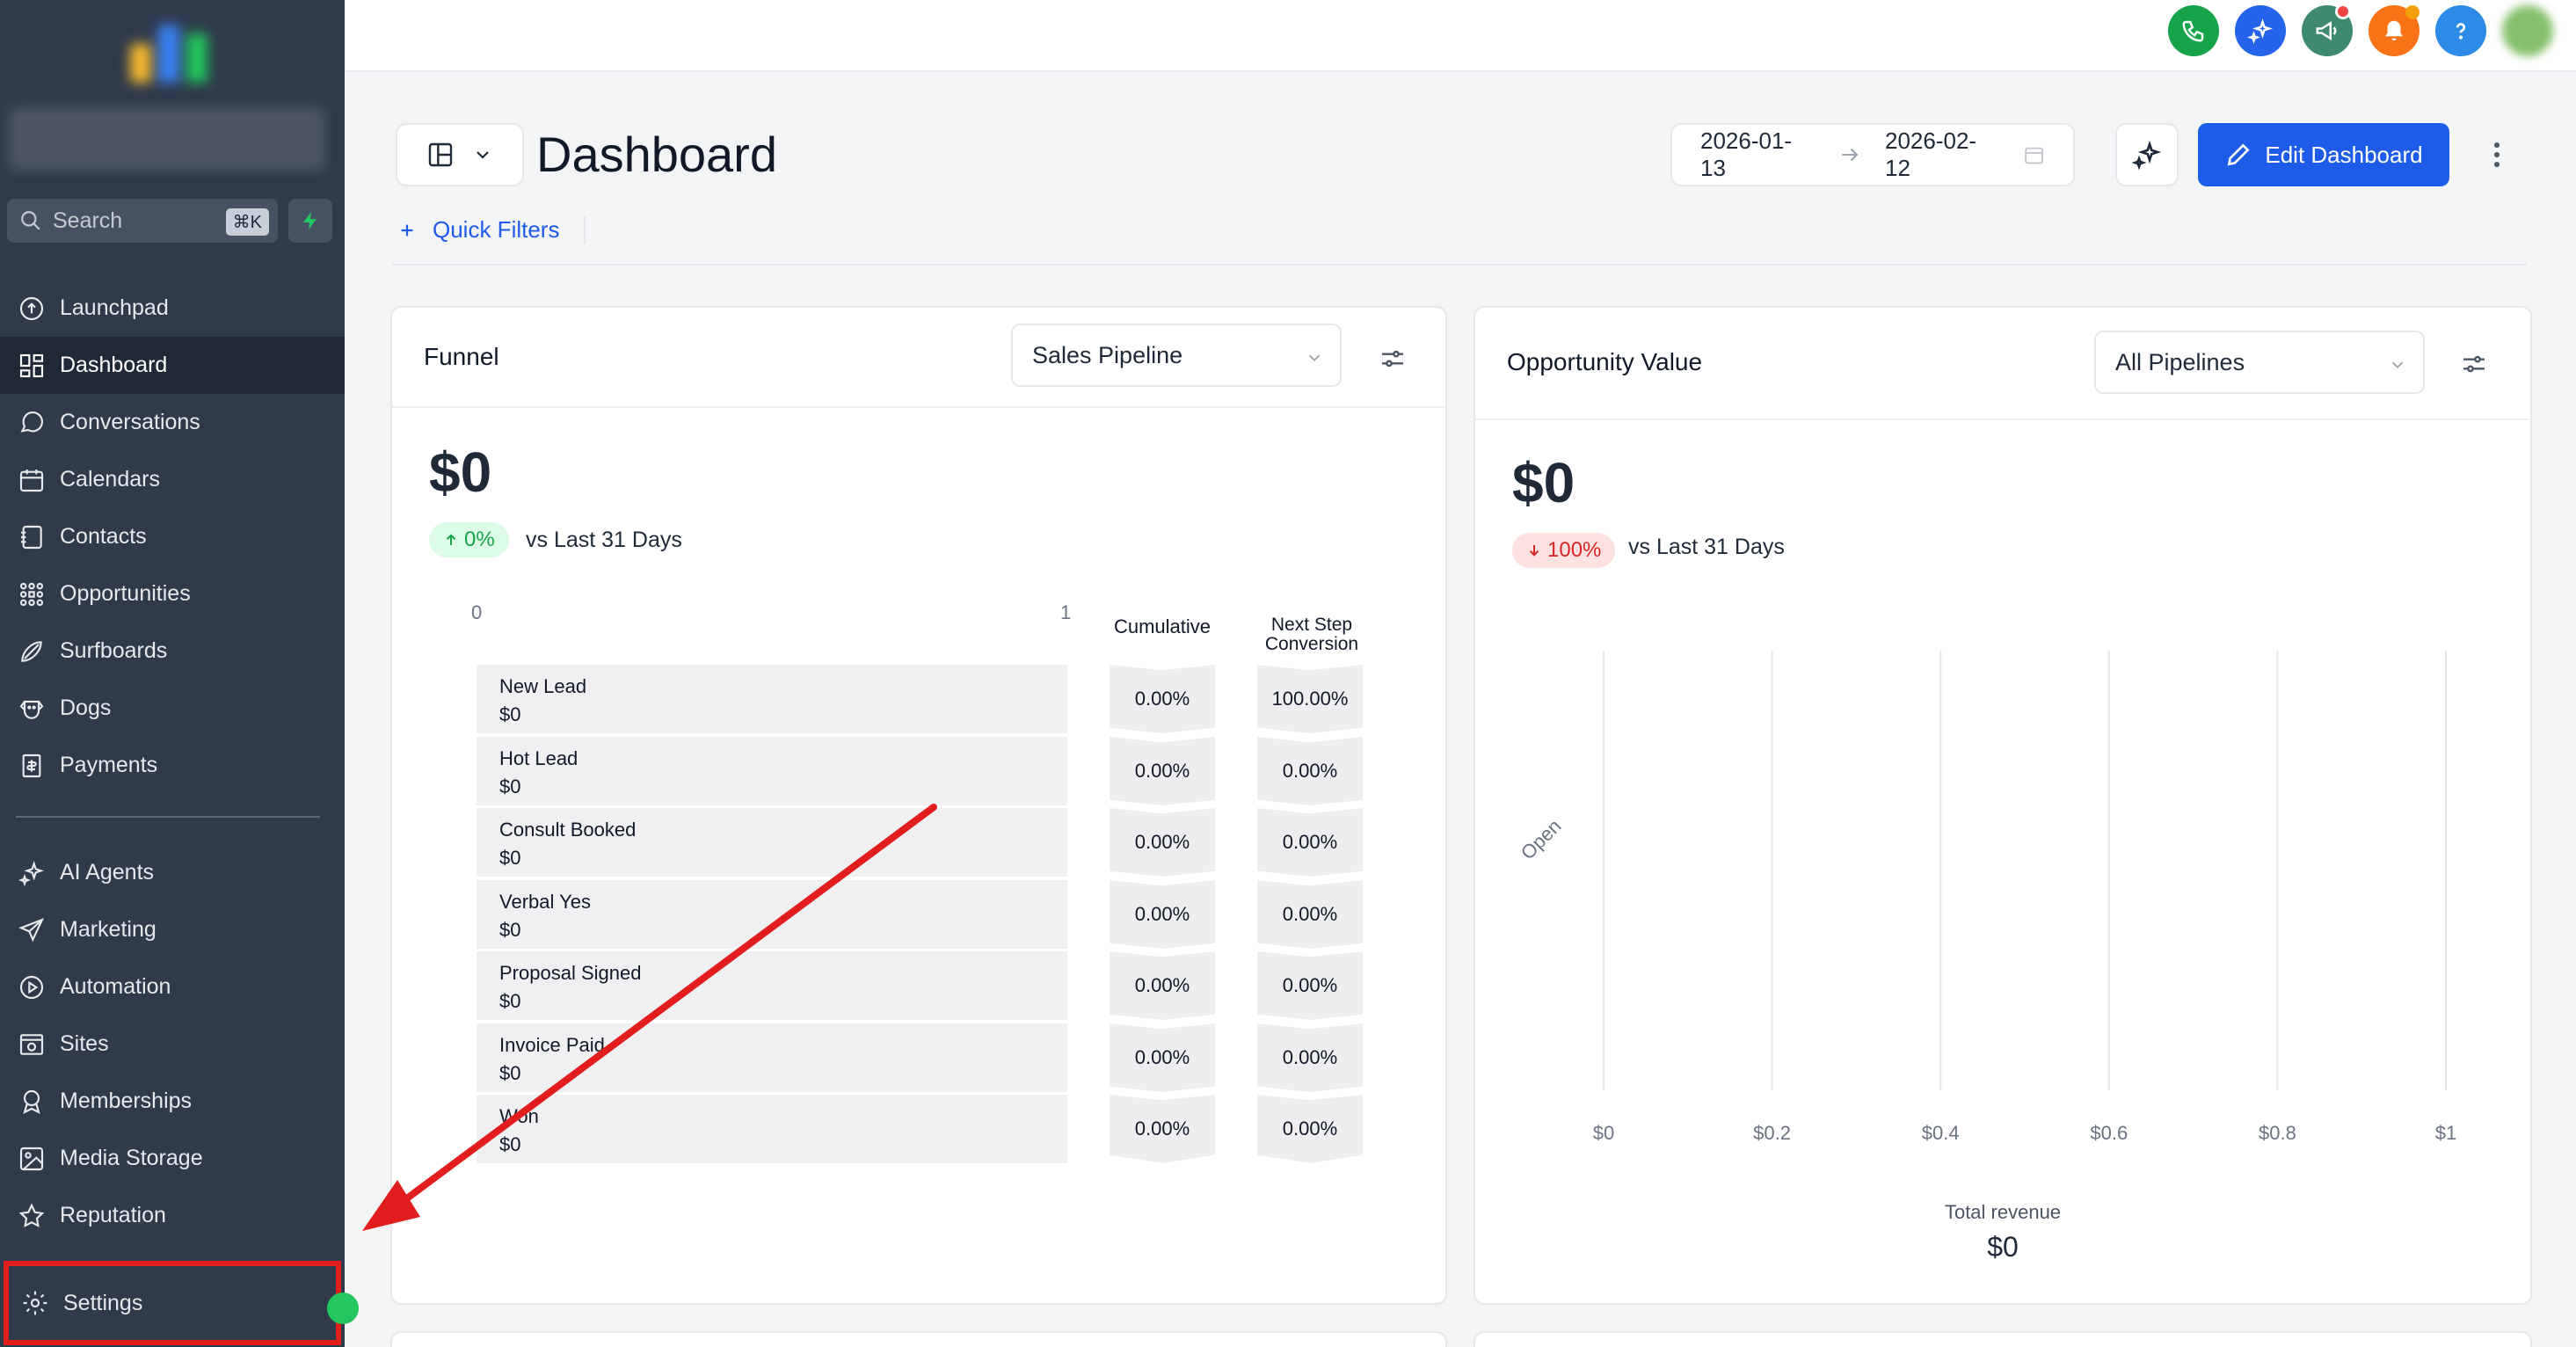 The image size is (2576, 1347). What do you see at coordinates (86, 708) in the screenshot?
I see `sidebar-item-label: Dogs` at bounding box center [86, 708].